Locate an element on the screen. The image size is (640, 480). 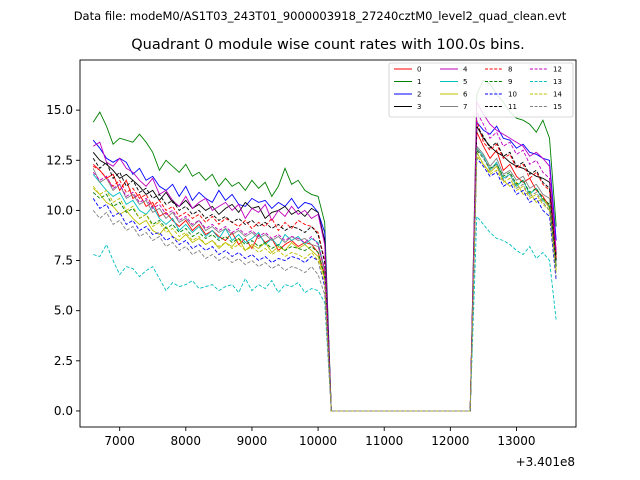
legend-label-13: 13 is located at coordinates (557, 82).